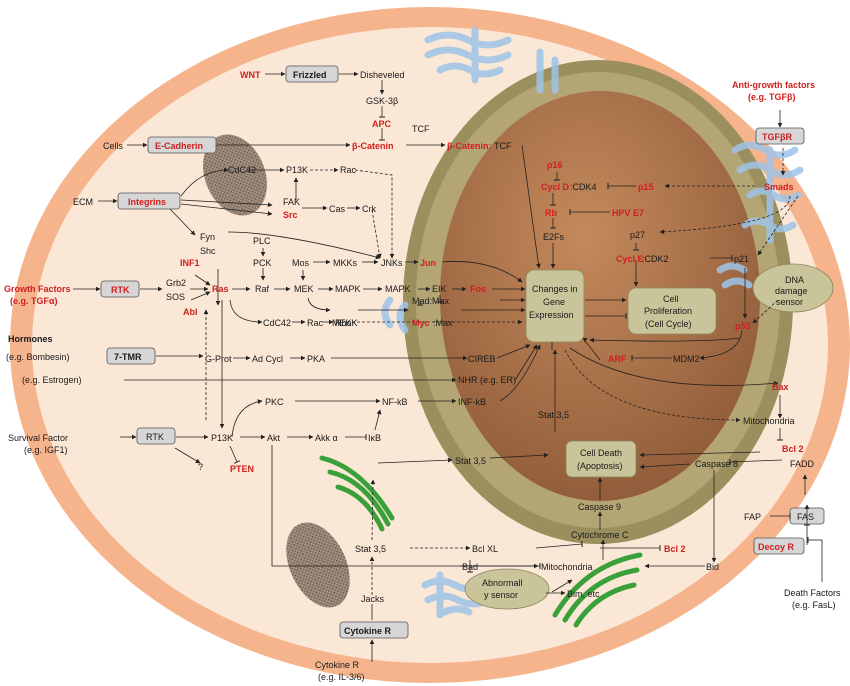  Describe the element at coordinates (567, 567) in the screenshot. I see `label-mitochondria-low: Mitochondria` at that location.